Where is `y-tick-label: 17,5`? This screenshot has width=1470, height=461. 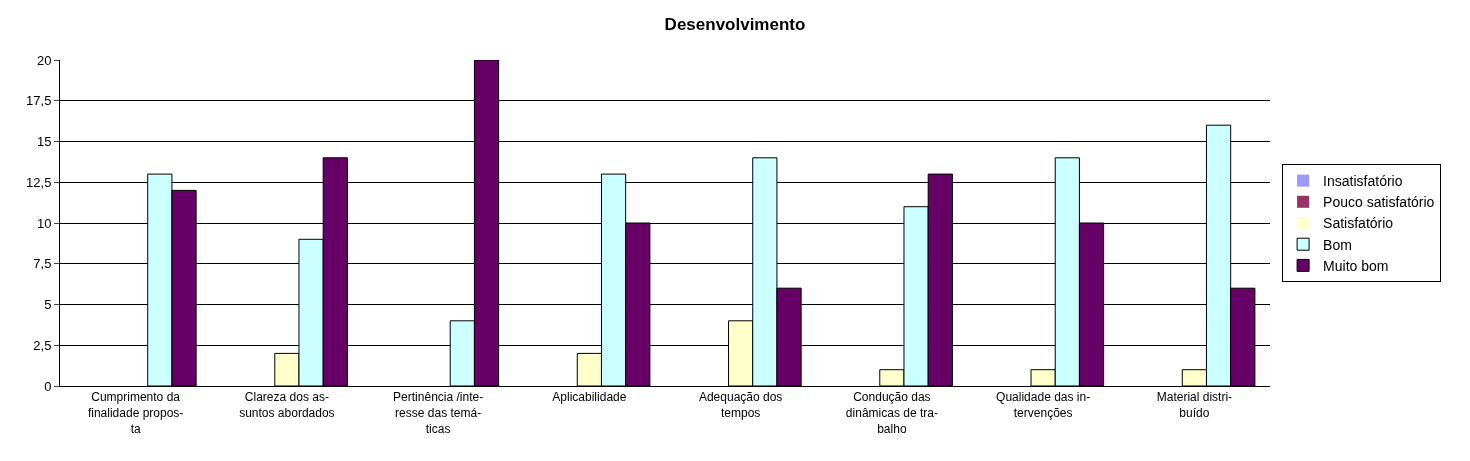
y-tick-label: 17,5 is located at coordinates (39, 101).